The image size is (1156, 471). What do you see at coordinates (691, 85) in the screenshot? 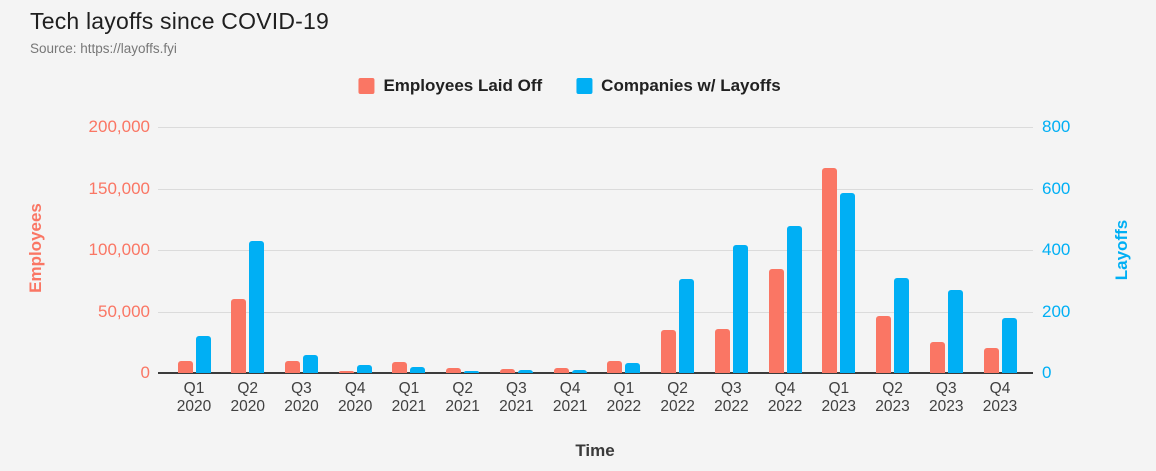
I see `legend-label-companies: Companies w/ Layoffs` at bounding box center [691, 85].